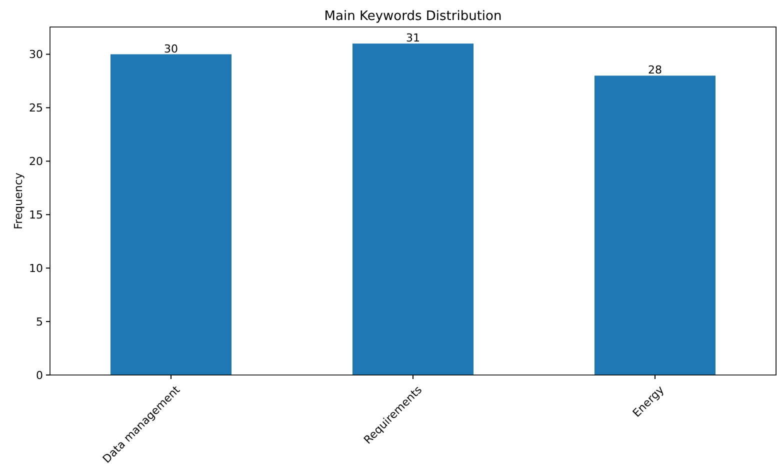  I want to click on data-label: 30, so click(171, 49).